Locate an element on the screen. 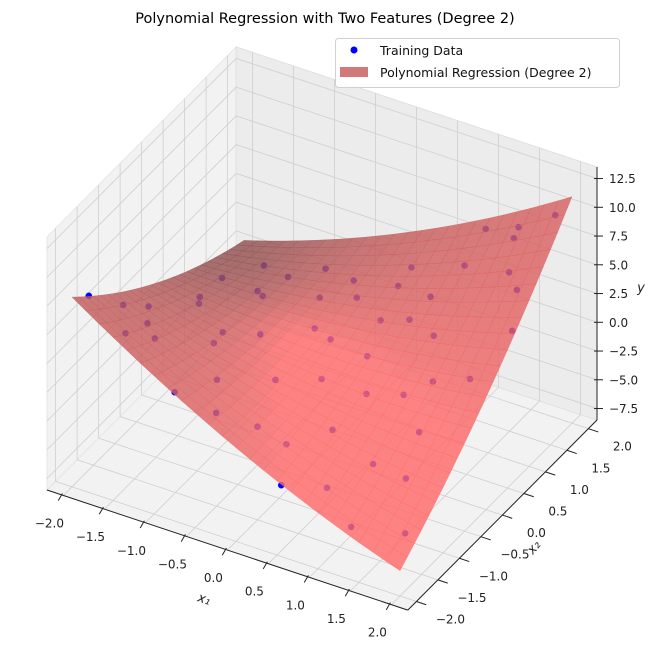 The image size is (649, 658). z-tick-label: −2.5 is located at coordinates (623, 352).